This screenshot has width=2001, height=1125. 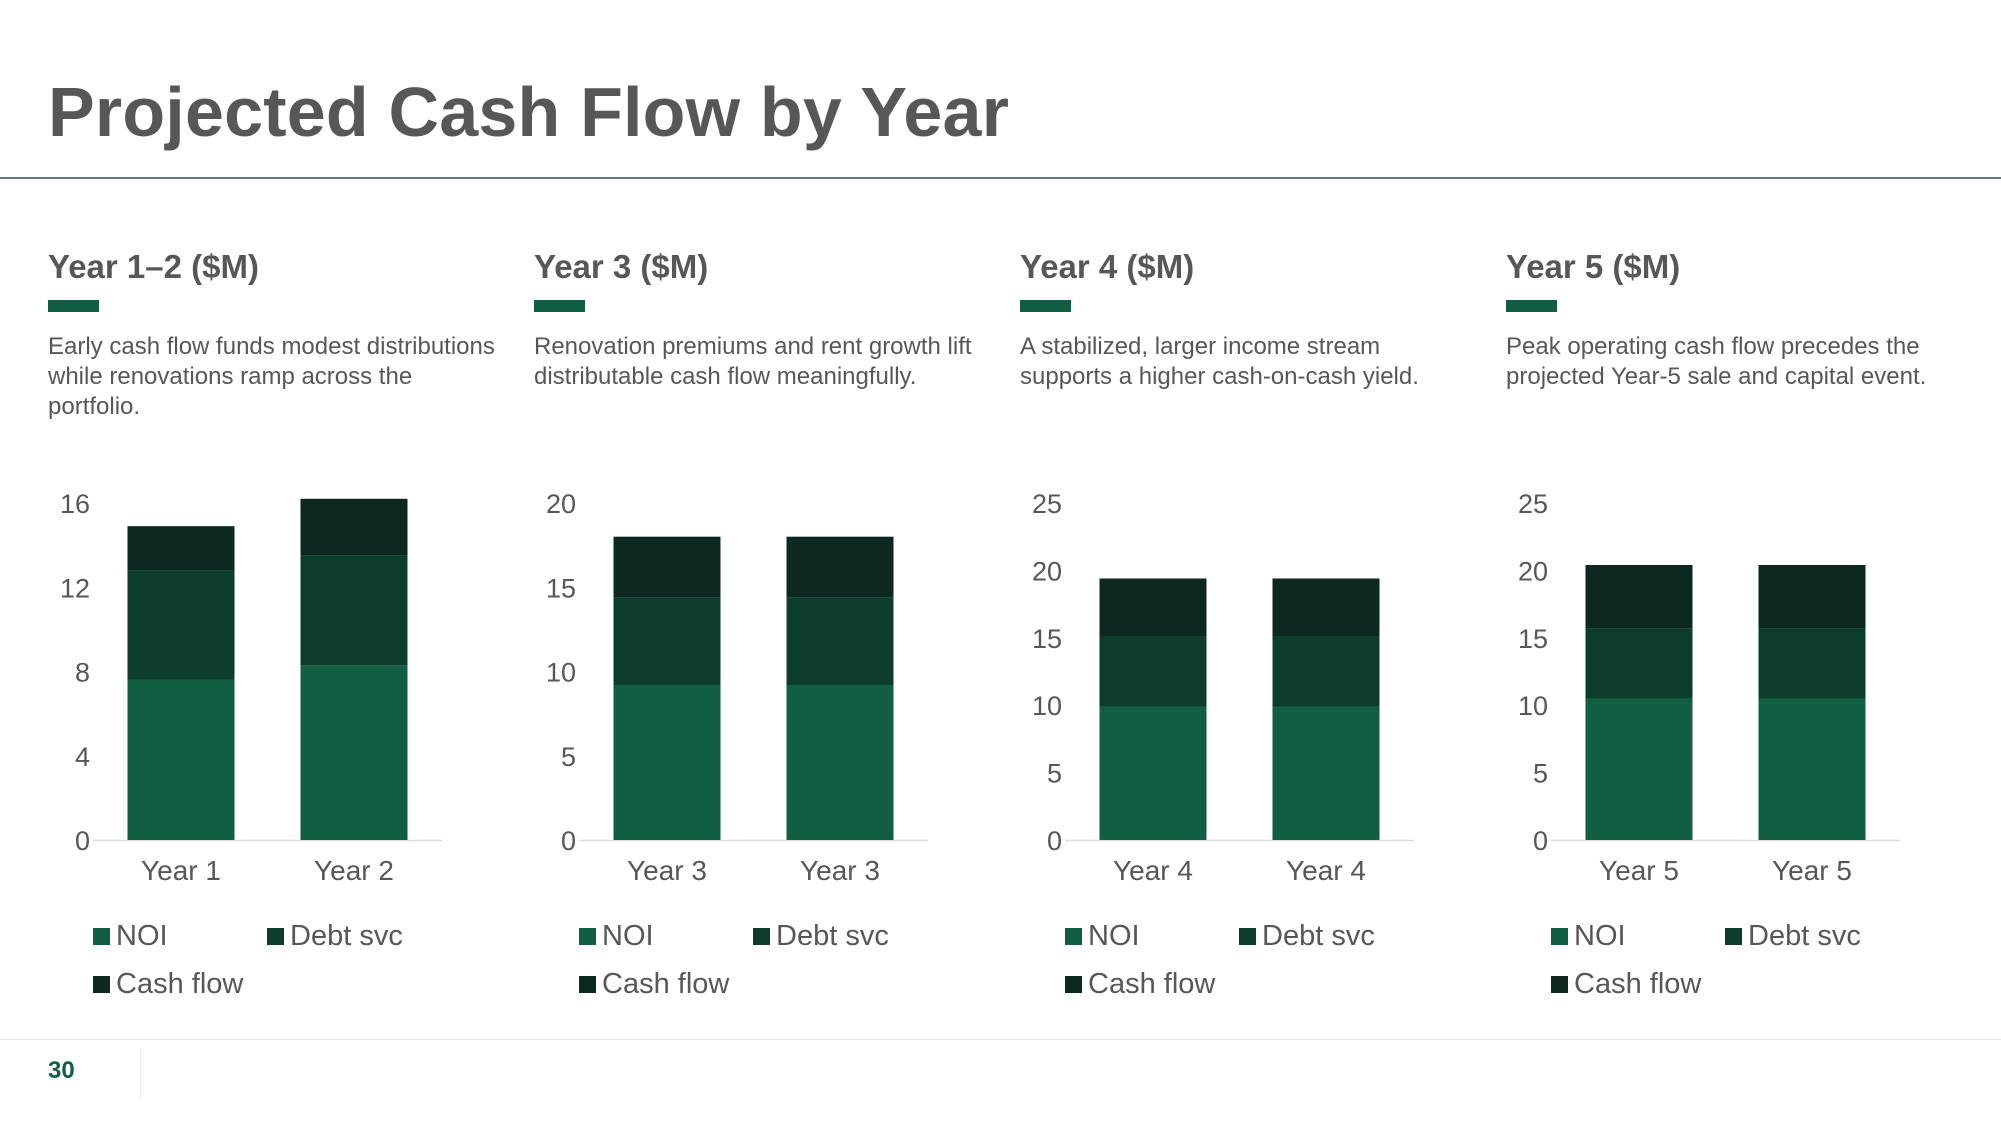 What do you see at coordinates (354, 870) in the screenshot?
I see `x-tick-label: Year 2` at bounding box center [354, 870].